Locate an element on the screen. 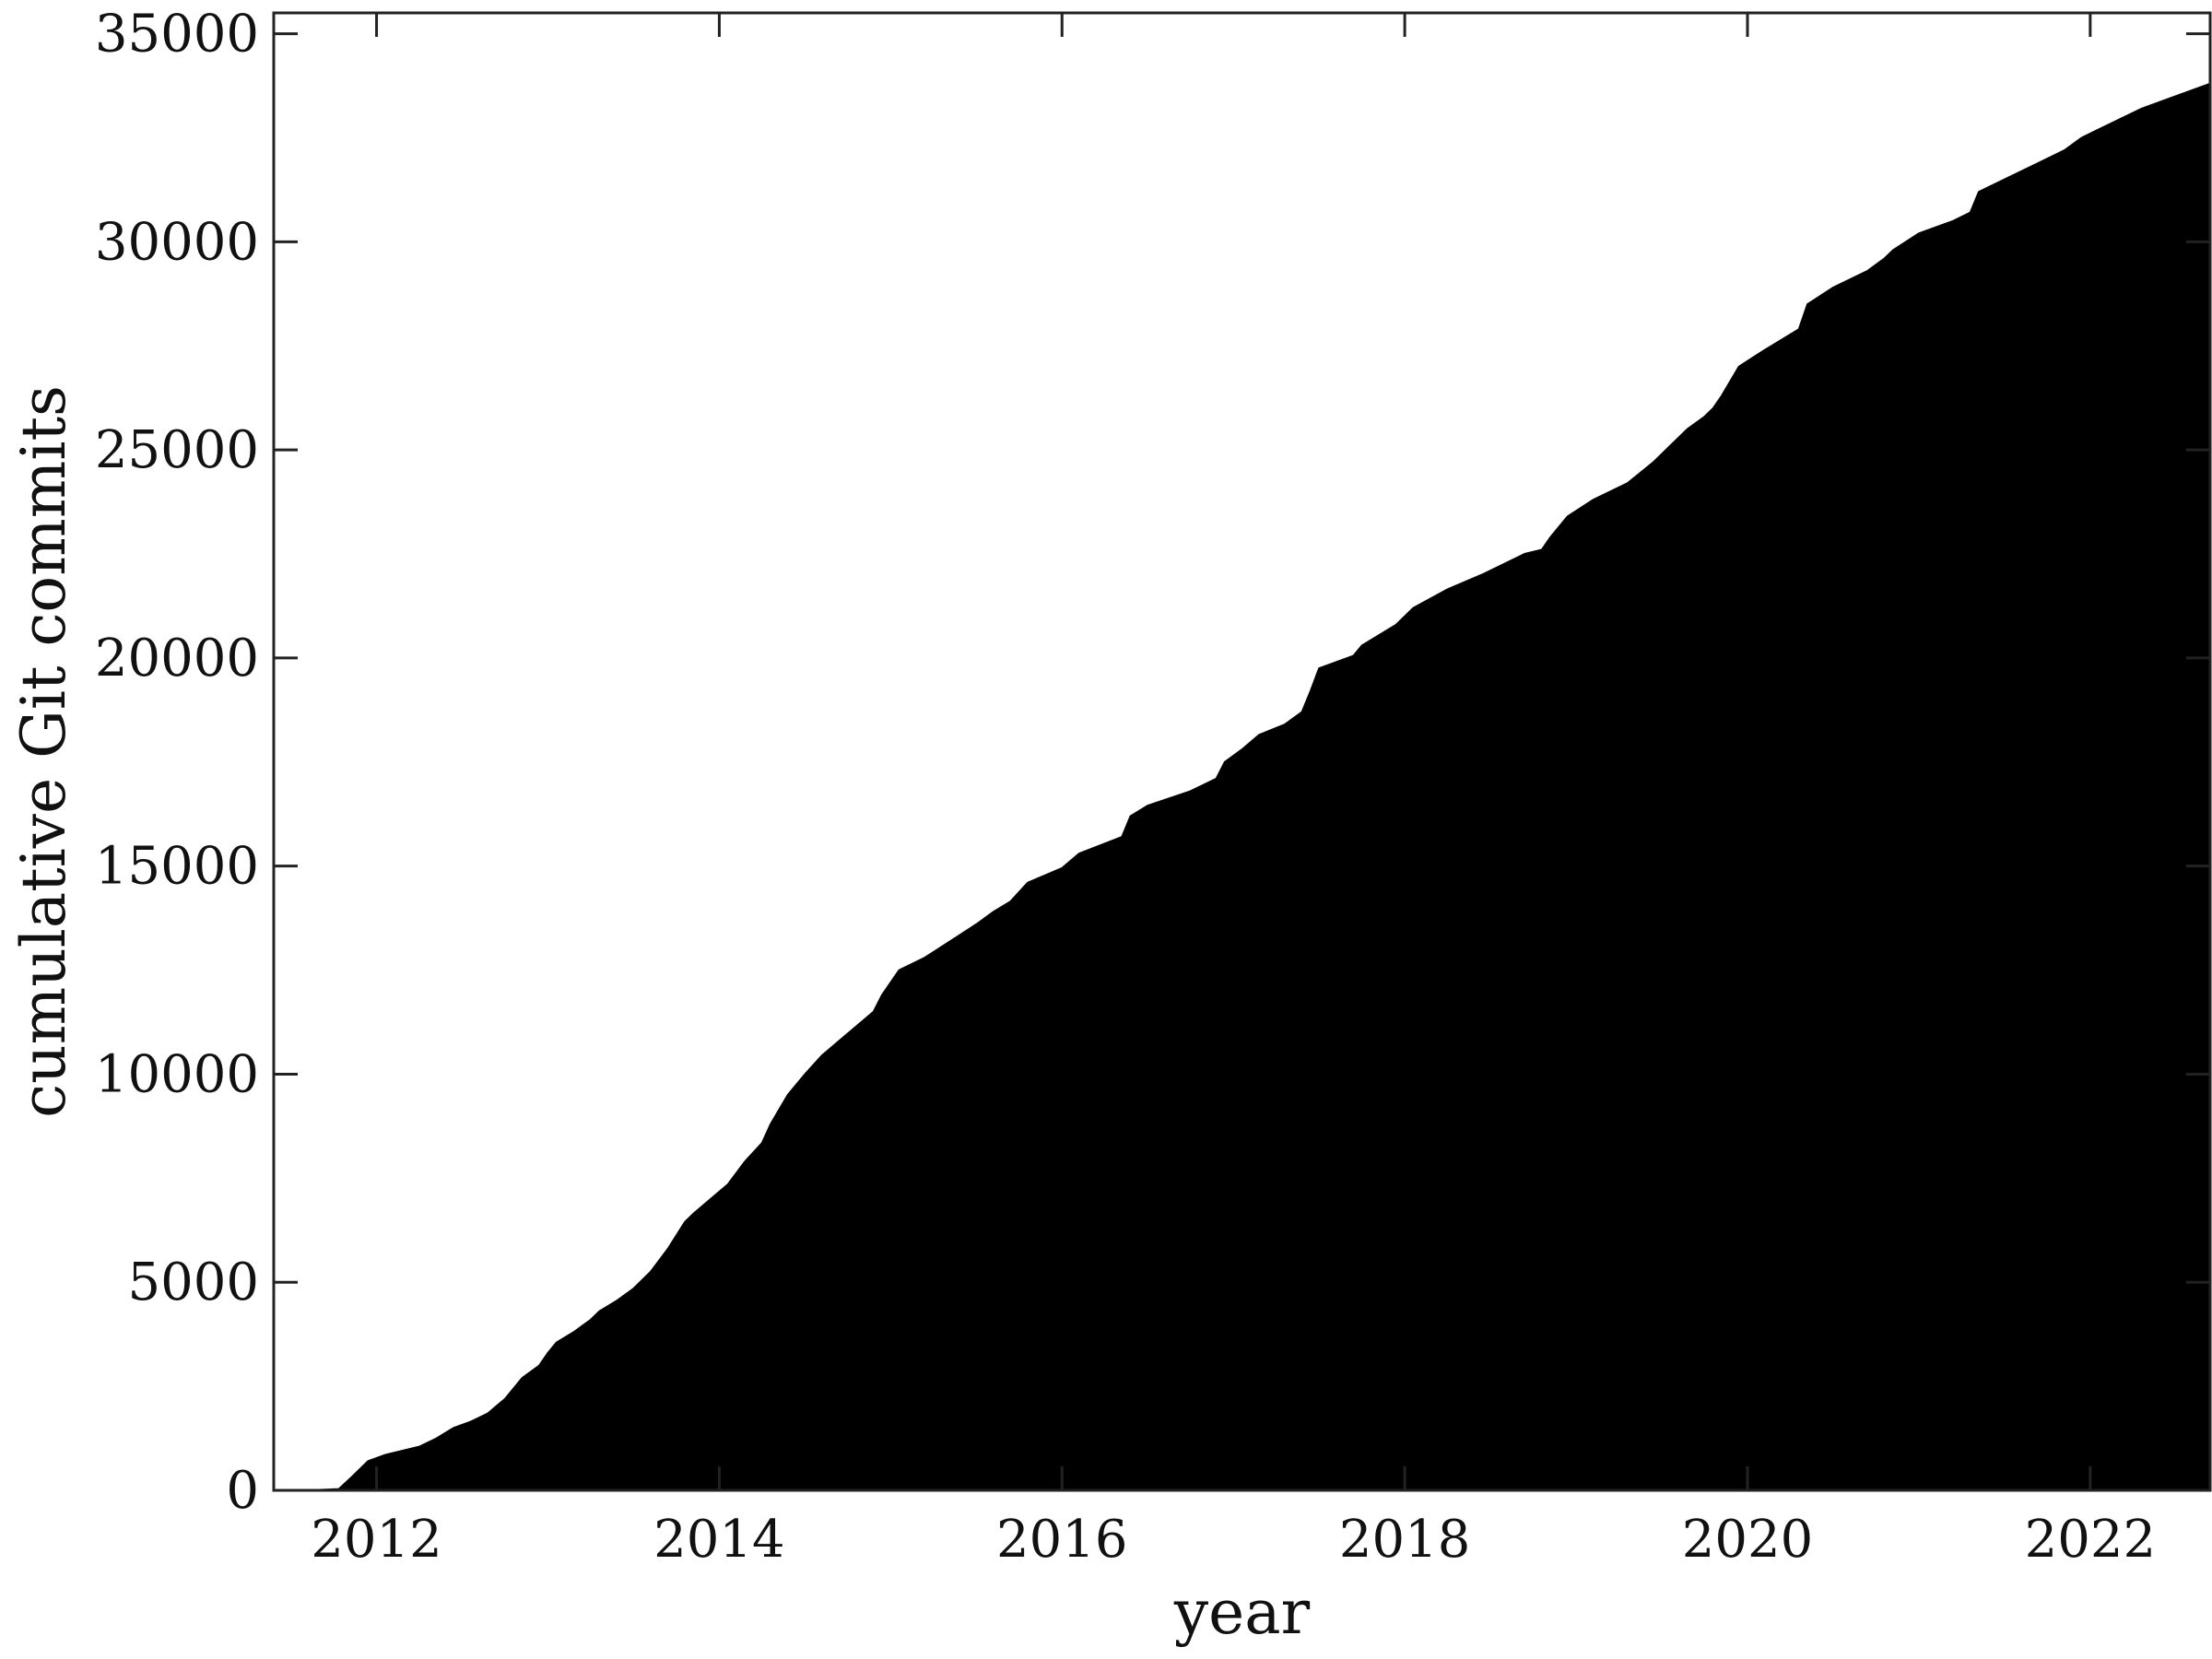  x-tick-label: 2018 is located at coordinates (1405, 1540).